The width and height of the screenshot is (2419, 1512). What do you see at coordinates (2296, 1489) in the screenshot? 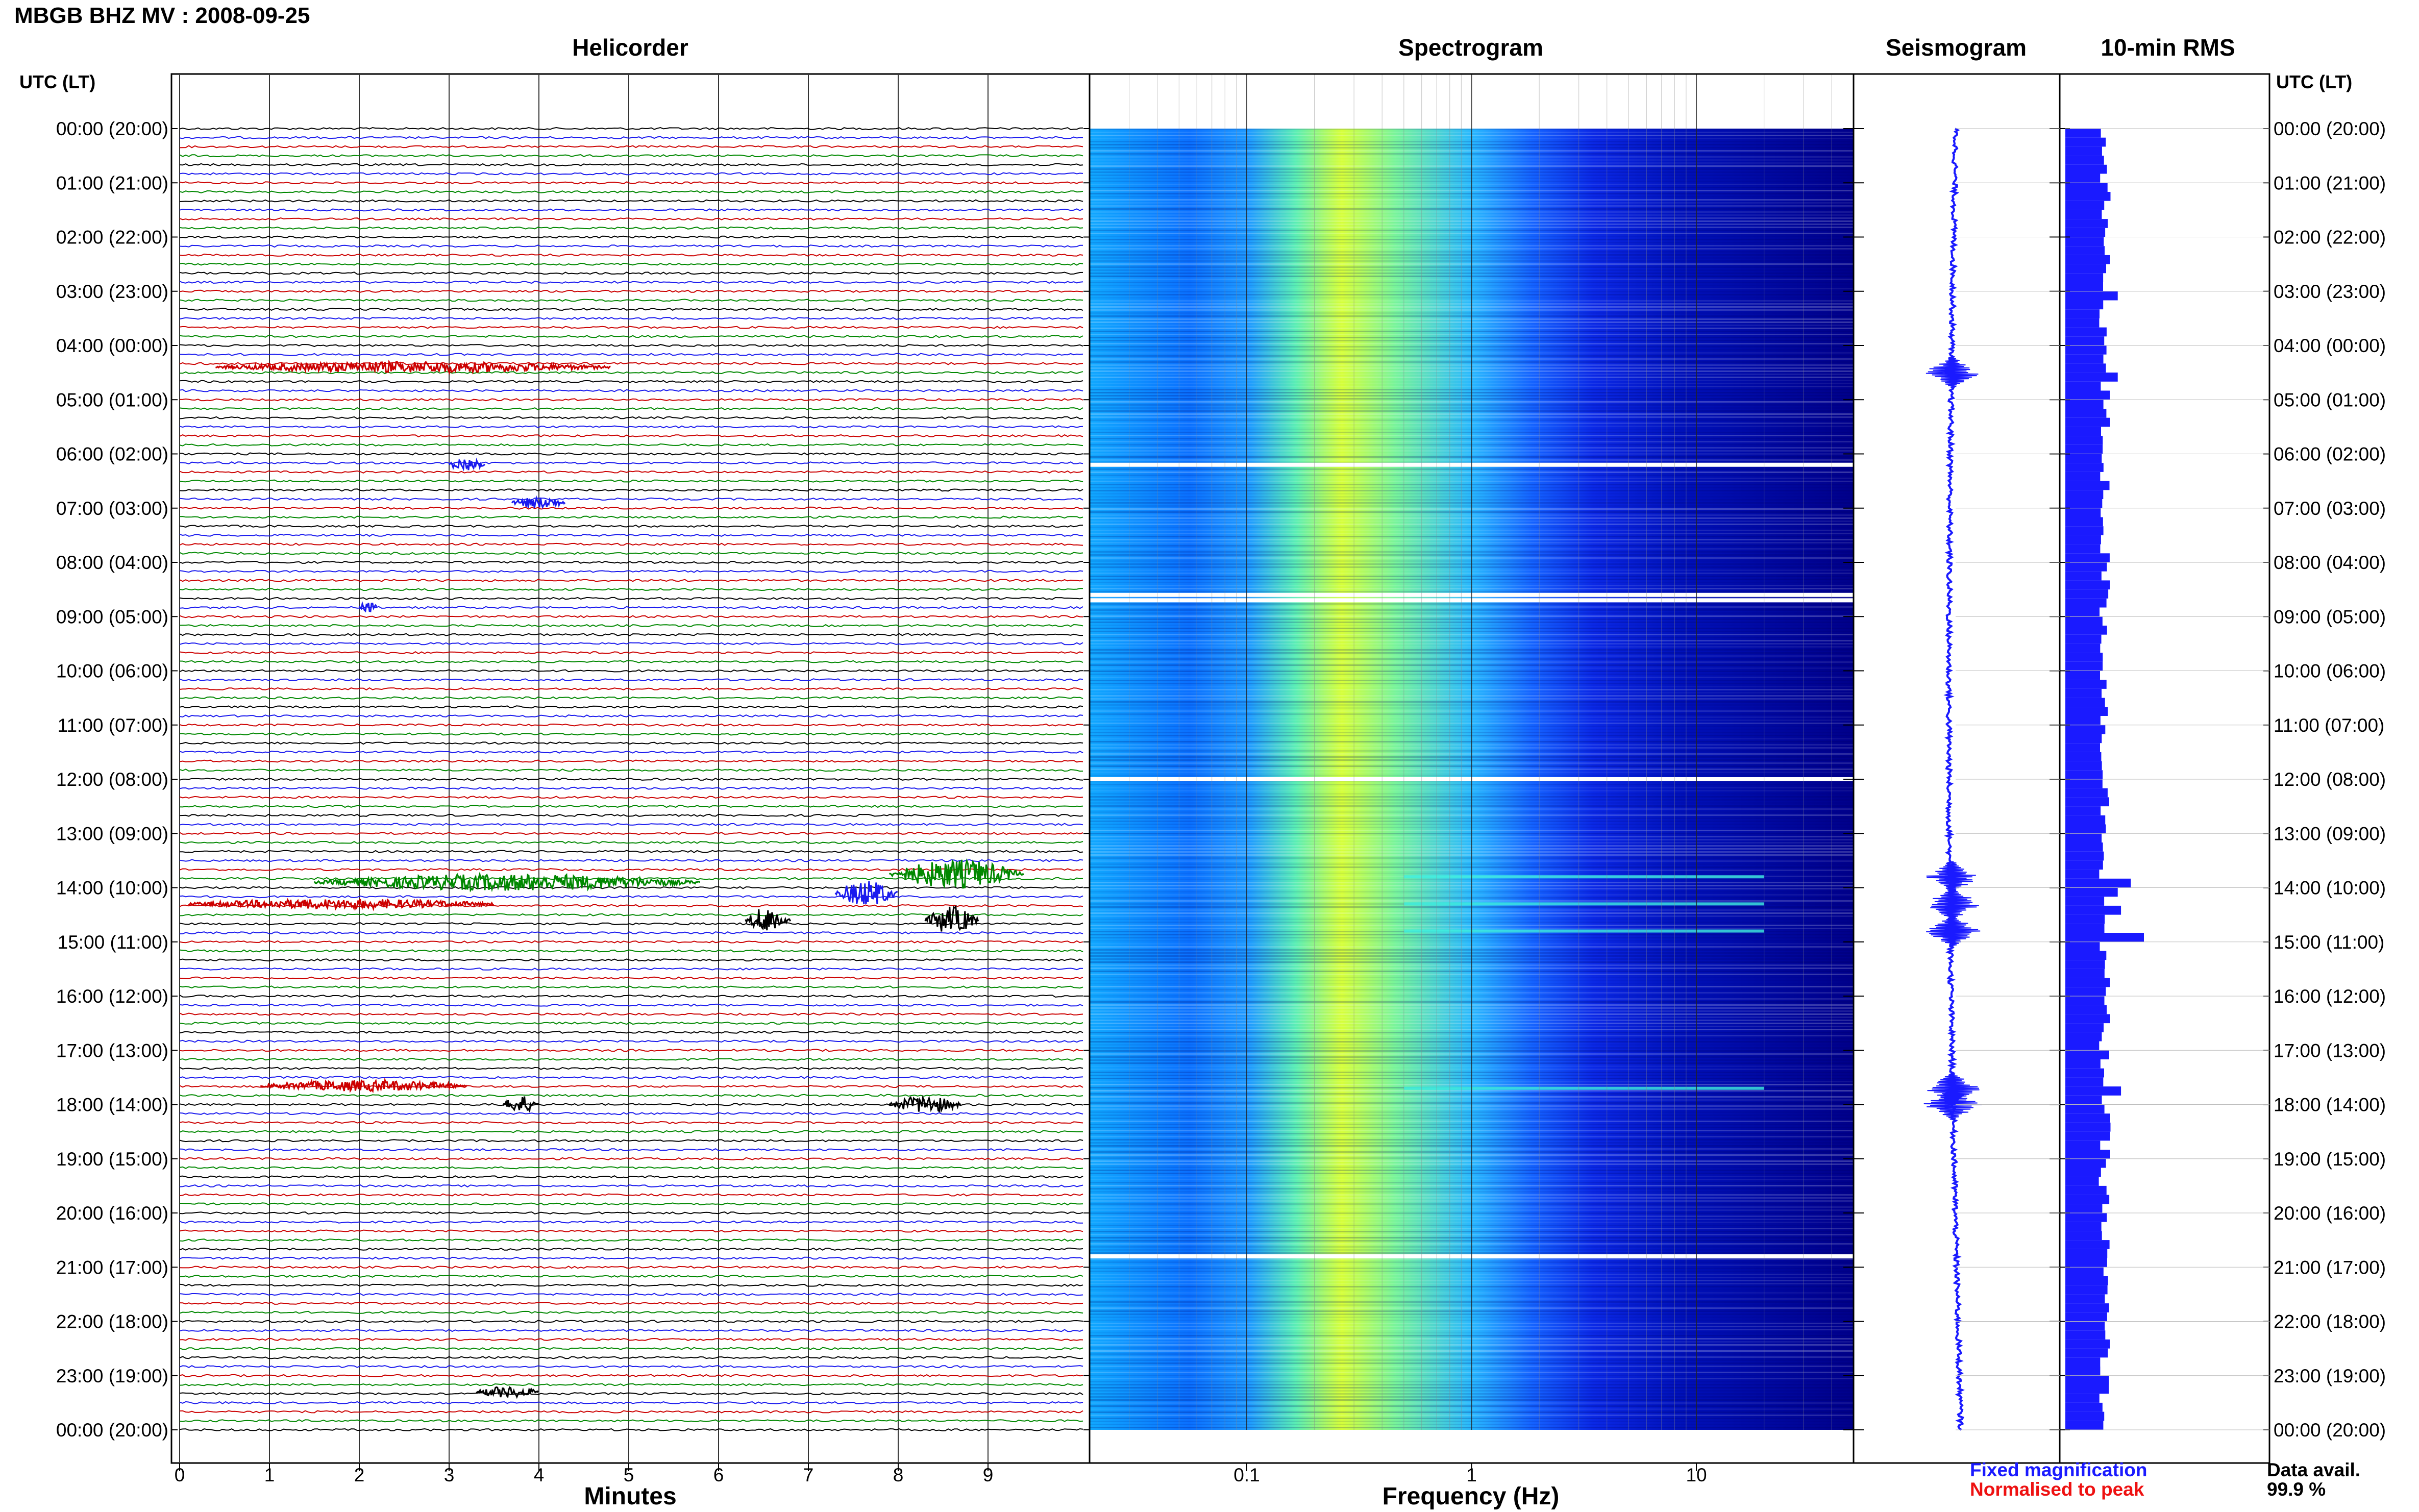
I see `data-avail-value: 99.9 %` at bounding box center [2296, 1489].